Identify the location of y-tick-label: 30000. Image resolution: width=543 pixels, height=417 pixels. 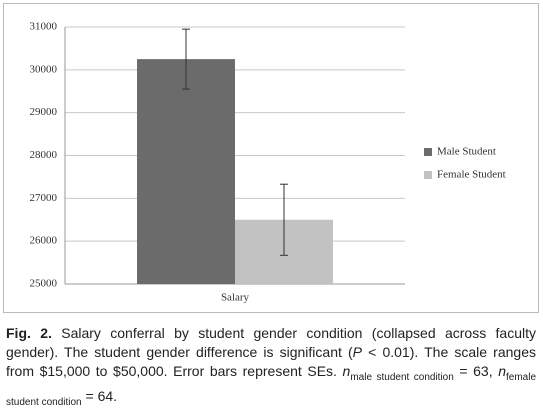
(44, 69).